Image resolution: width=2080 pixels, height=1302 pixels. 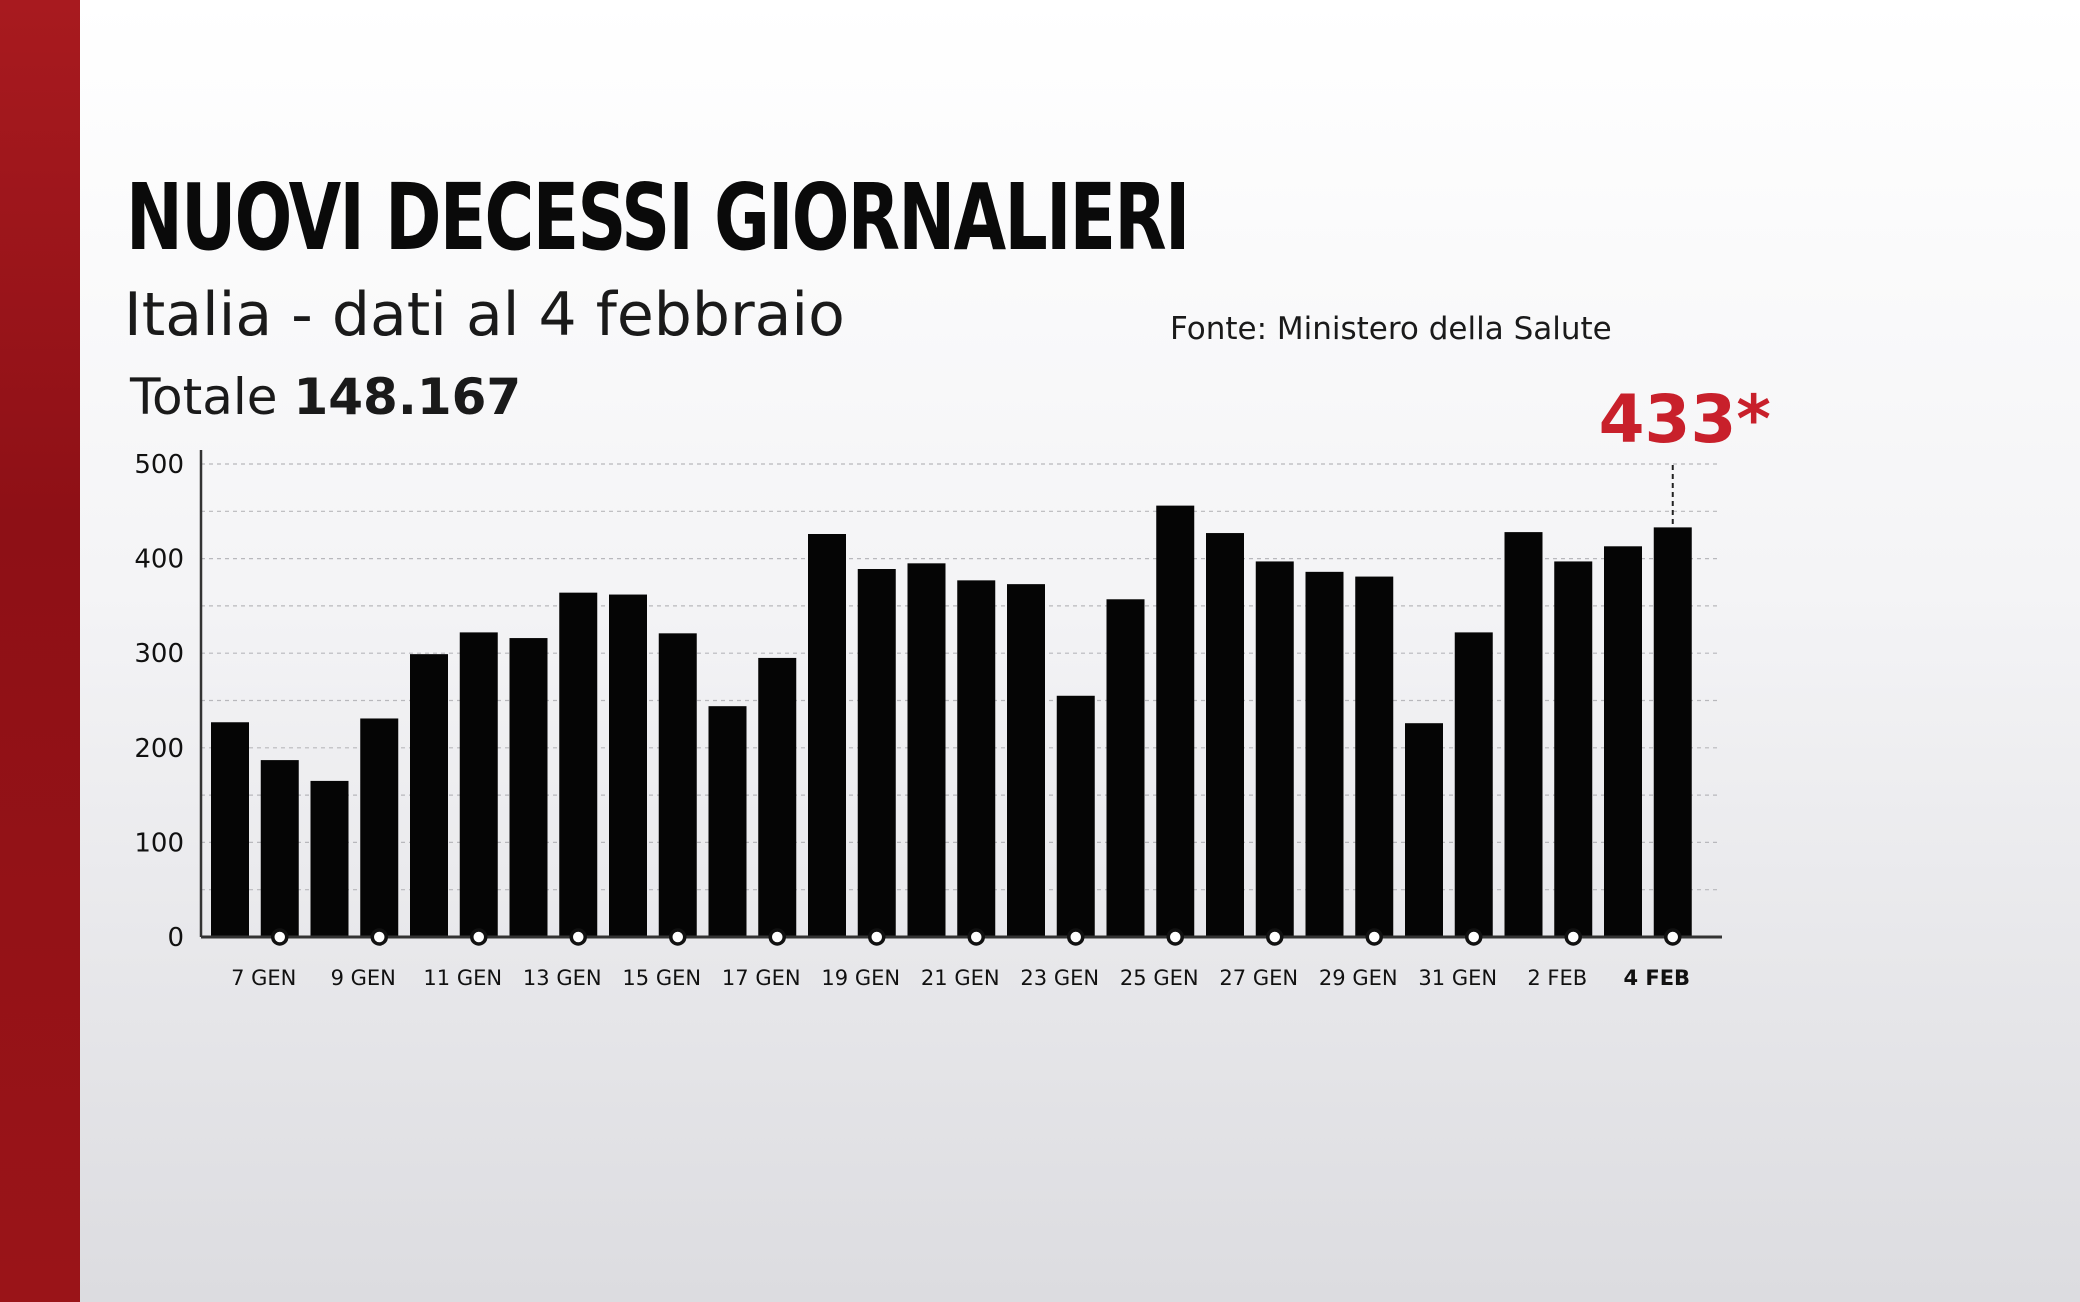 I want to click on total-readout: Totale 148.167, so click(x=325, y=397).